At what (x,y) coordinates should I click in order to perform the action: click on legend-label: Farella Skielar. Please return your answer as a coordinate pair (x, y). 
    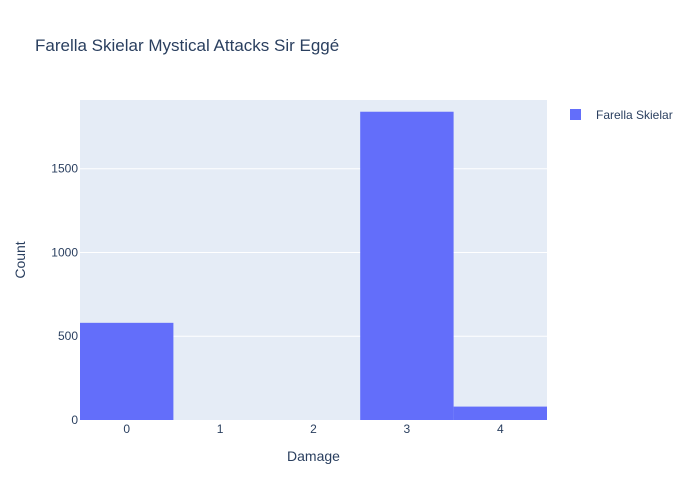
    Looking at the image, I should click on (634, 115).